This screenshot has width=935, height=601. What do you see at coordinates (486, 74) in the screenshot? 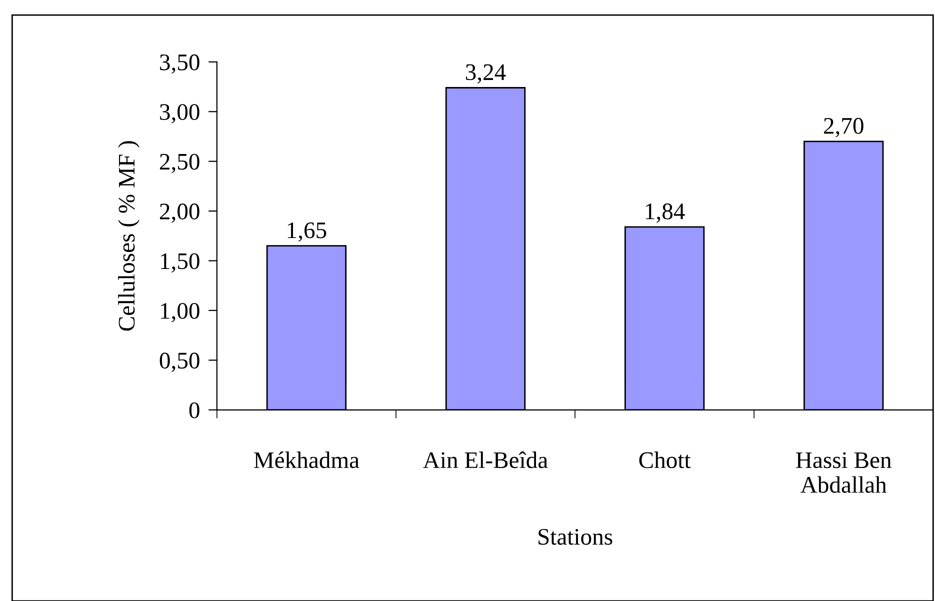
I see `data-label: 3,24` at bounding box center [486, 74].